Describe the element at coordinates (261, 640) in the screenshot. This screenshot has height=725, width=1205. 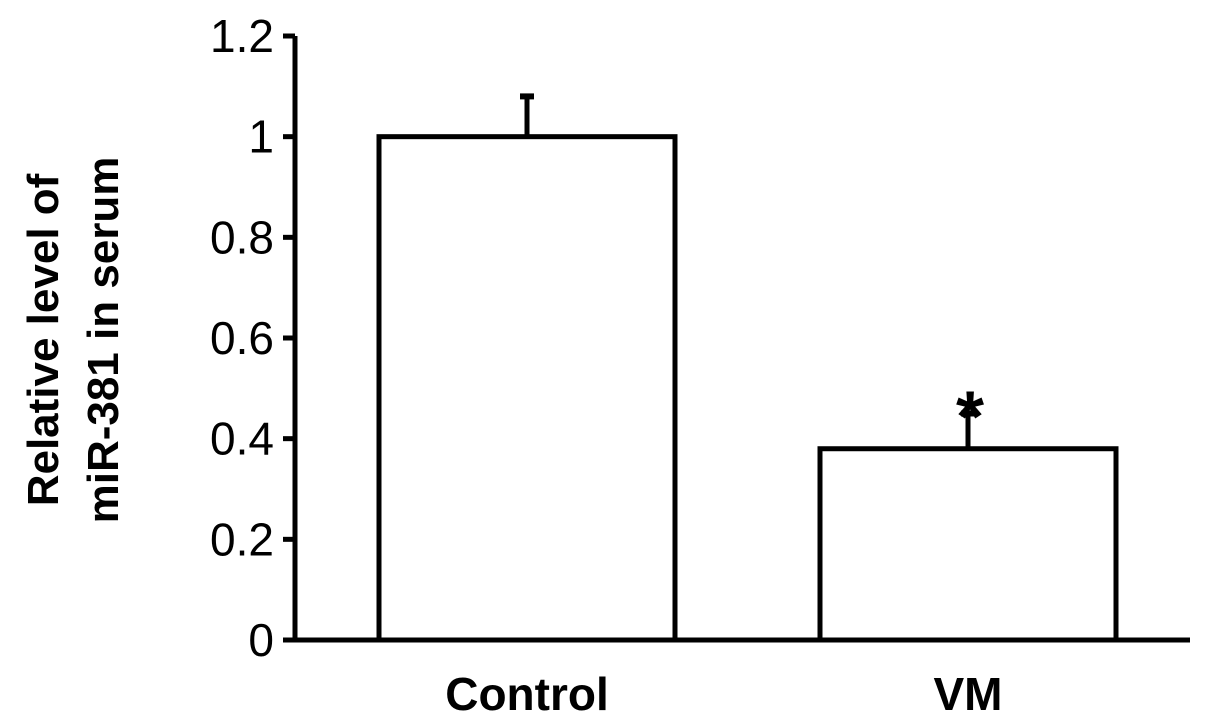
I see `y-tick-label: 0` at that location.